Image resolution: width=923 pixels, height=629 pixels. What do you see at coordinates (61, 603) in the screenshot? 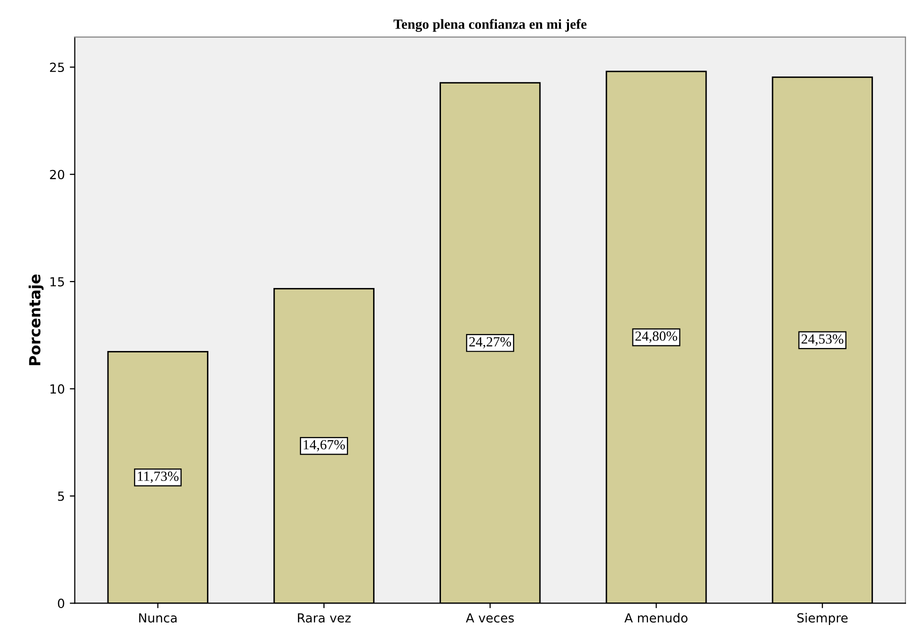
I see `y-tick-label: 0` at bounding box center [61, 603].